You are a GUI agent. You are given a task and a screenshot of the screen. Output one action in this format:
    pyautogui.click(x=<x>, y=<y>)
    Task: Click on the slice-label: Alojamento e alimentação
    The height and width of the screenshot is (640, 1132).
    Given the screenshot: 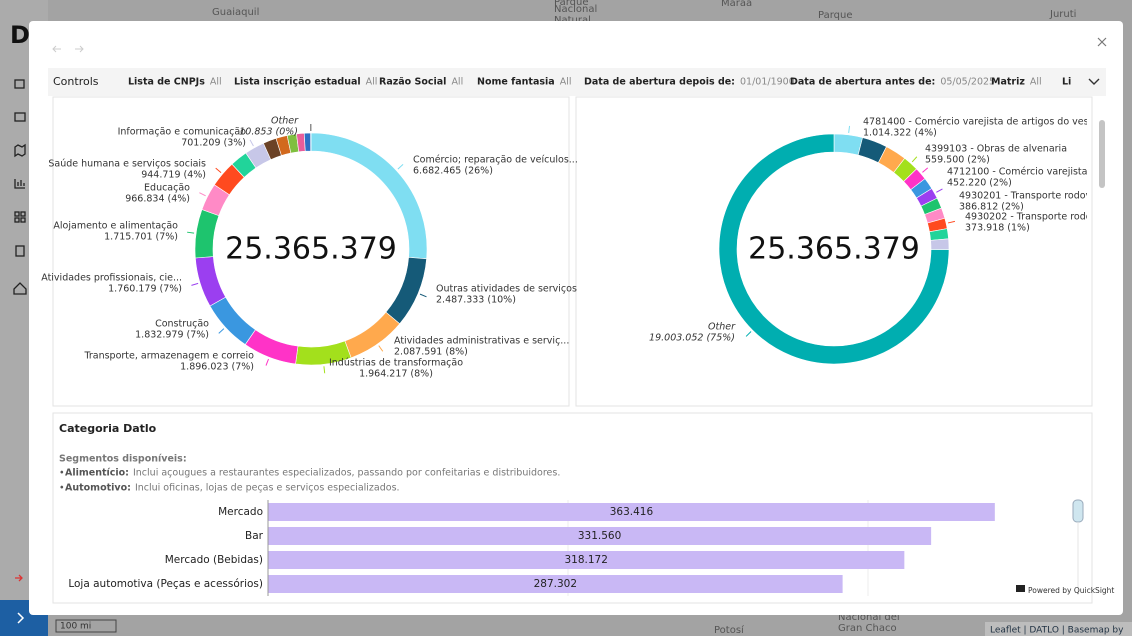 What is the action you would take?
    pyautogui.click(x=115, y=226)
    